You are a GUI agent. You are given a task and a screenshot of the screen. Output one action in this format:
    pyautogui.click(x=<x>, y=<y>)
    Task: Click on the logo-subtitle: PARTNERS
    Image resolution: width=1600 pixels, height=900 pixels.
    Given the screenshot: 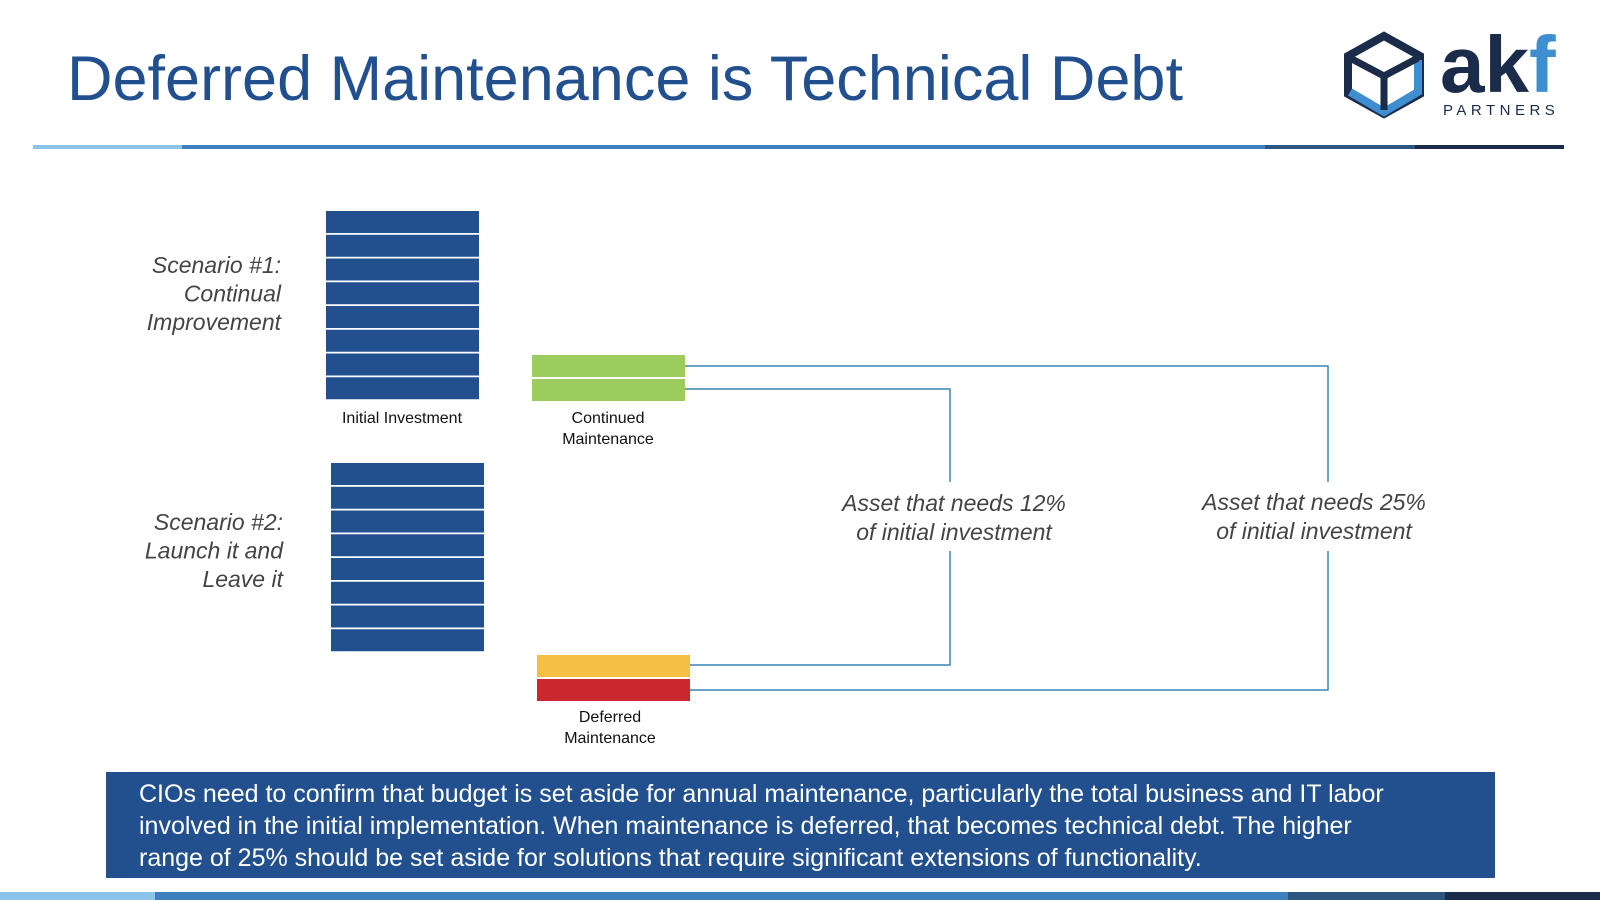 What is the action you would take?
    pyautogui.click(x=1501, y=110)
    